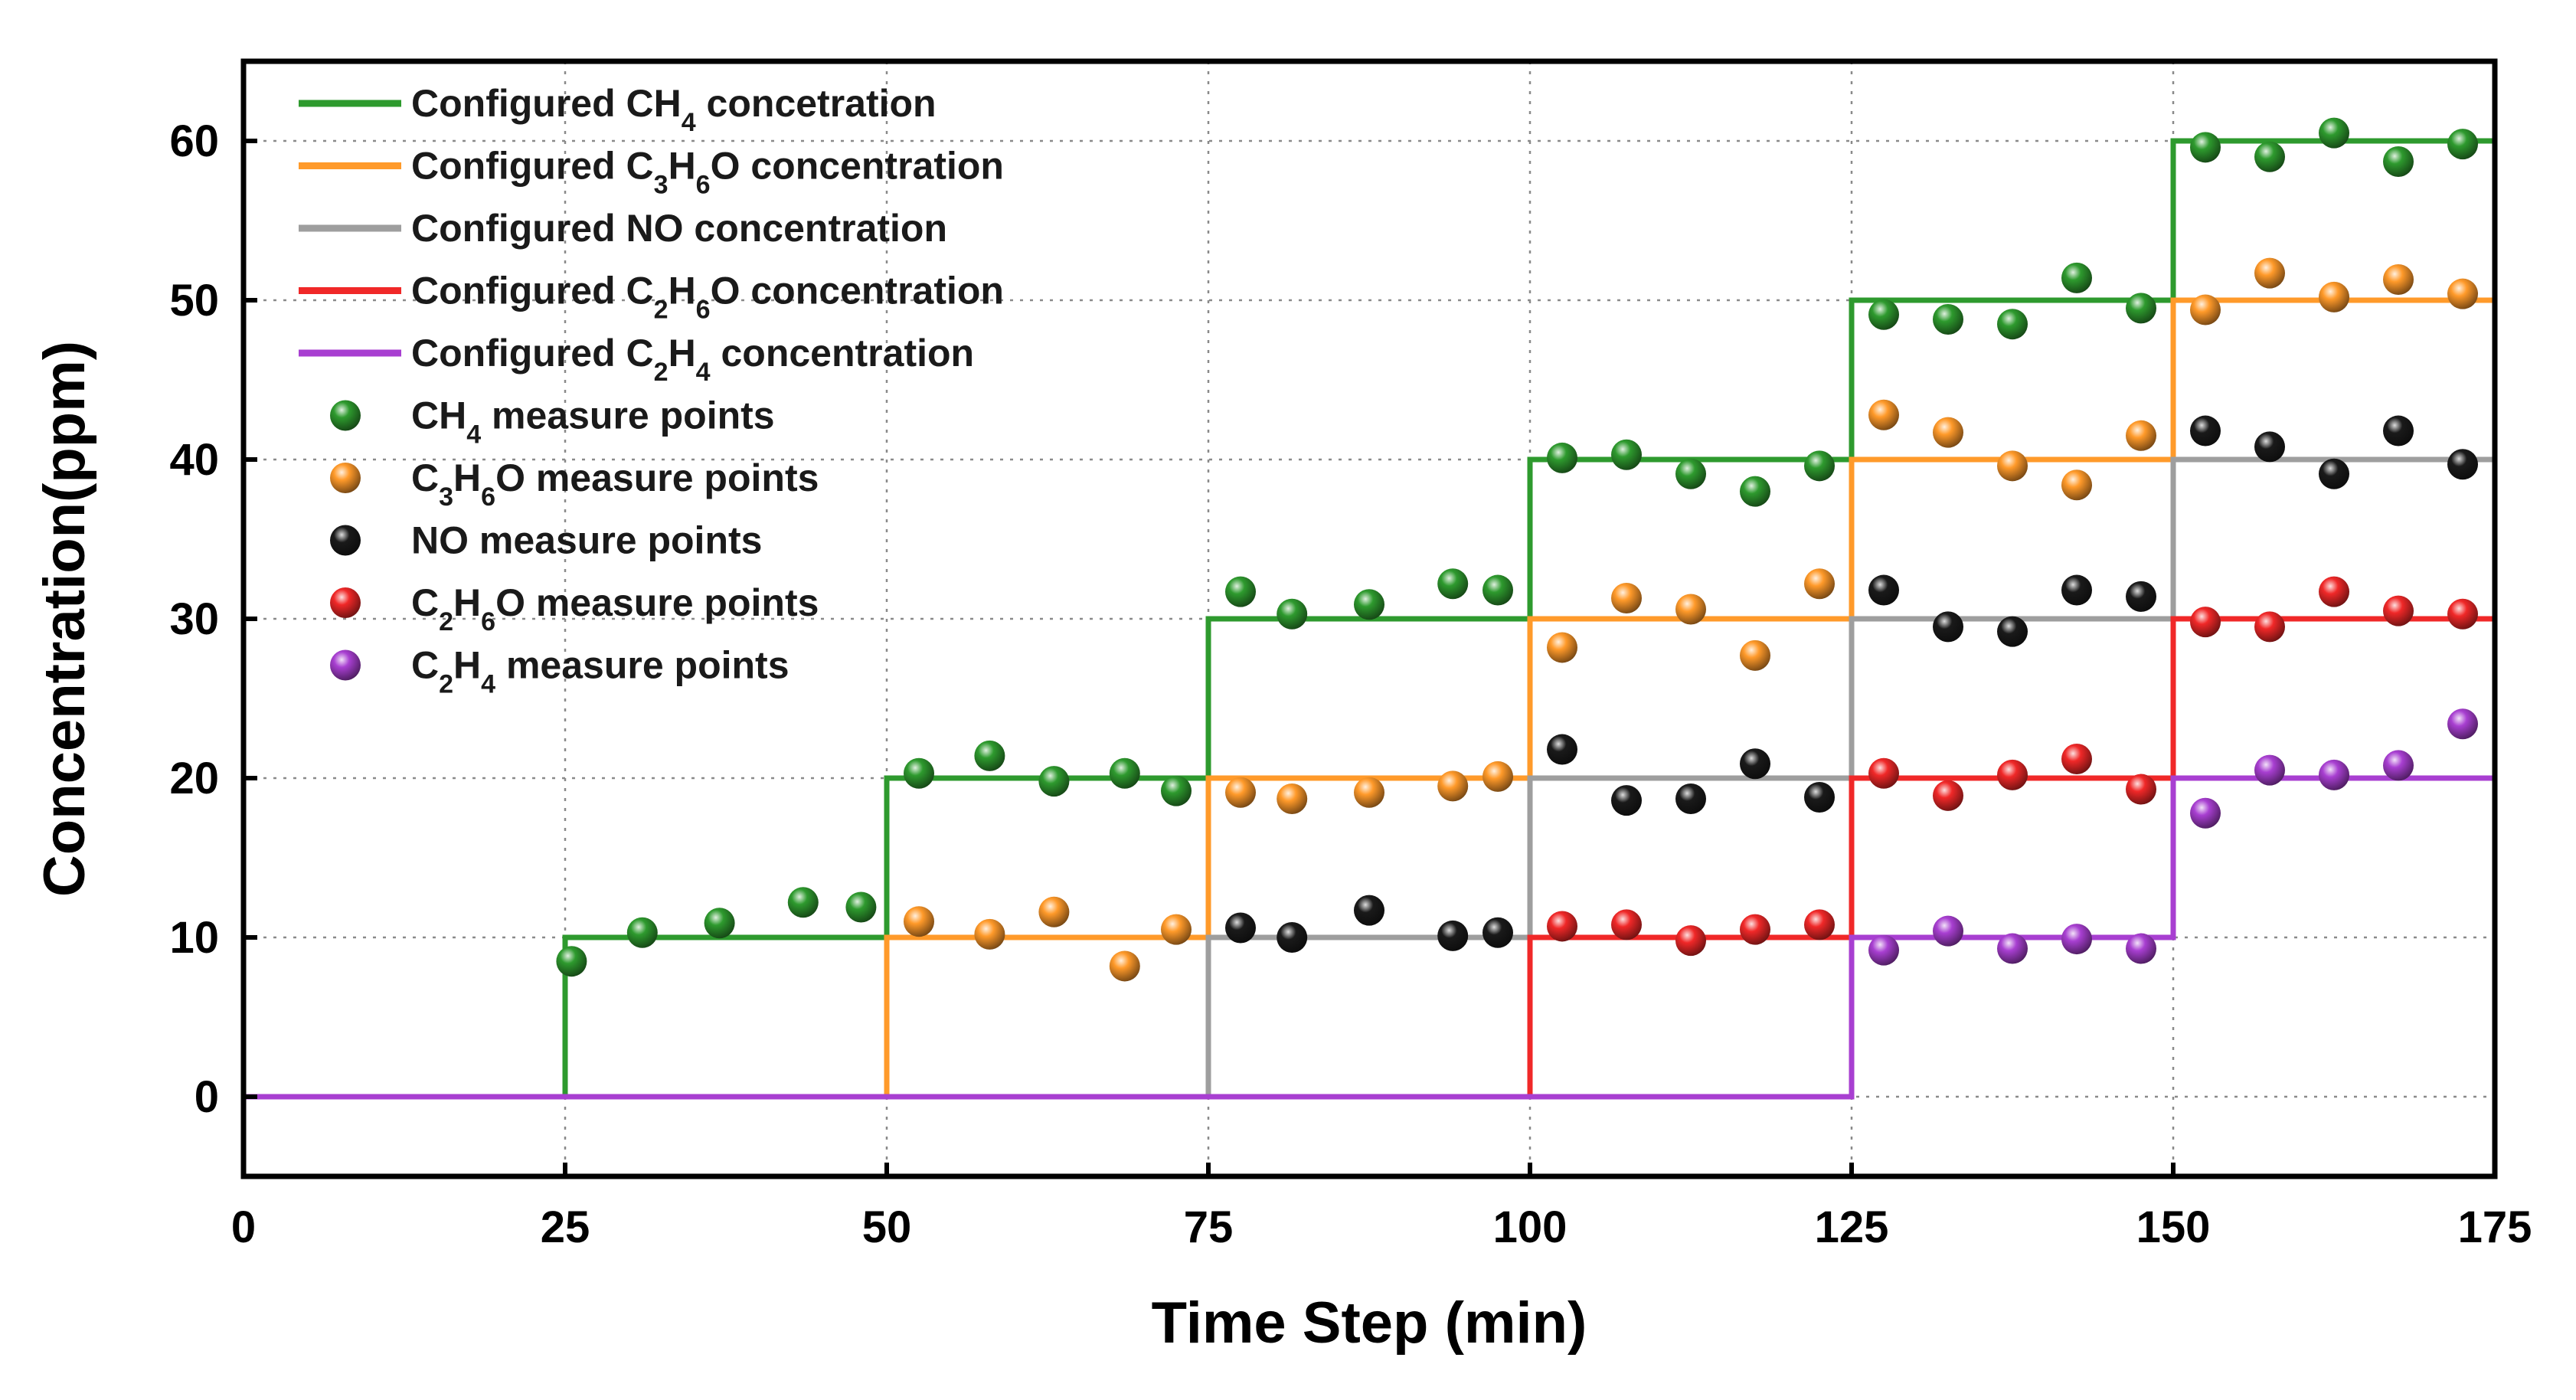 This screenshot has width=2576, height=1400. What do you see at coordinates (345, 540) in the screenshot?
I see `legend-marker-no-measure-points` at bounding box center [345, 540].